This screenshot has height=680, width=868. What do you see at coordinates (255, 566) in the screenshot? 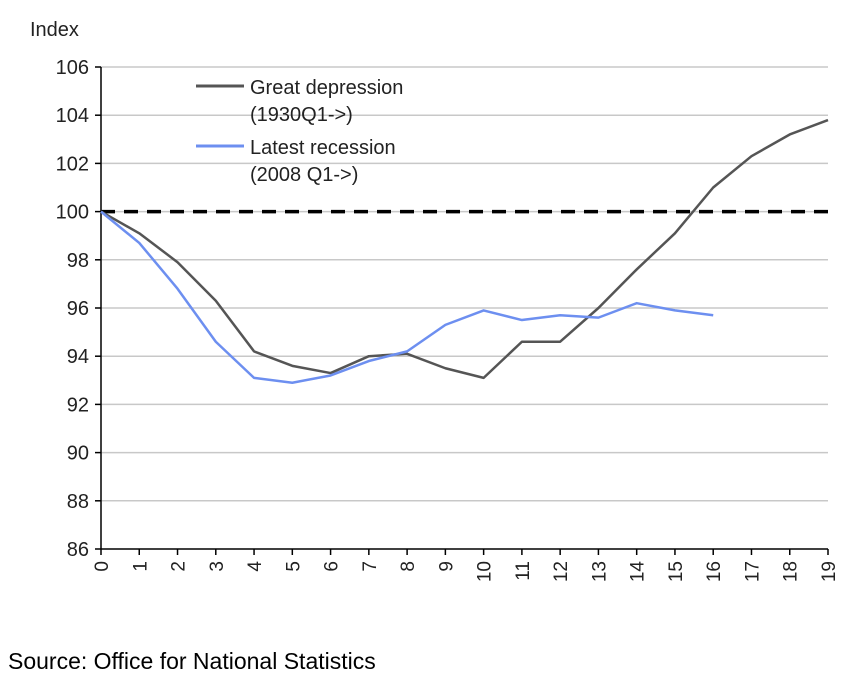
I see `x-tick-label: 4` at bounding box center [255, 566].